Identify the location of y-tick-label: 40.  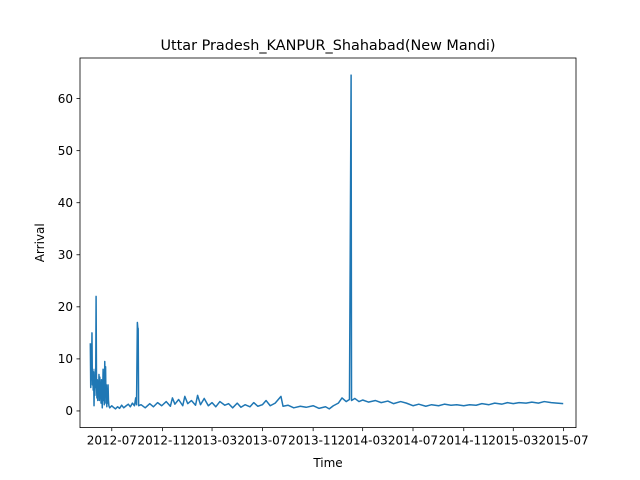
(65, 203).